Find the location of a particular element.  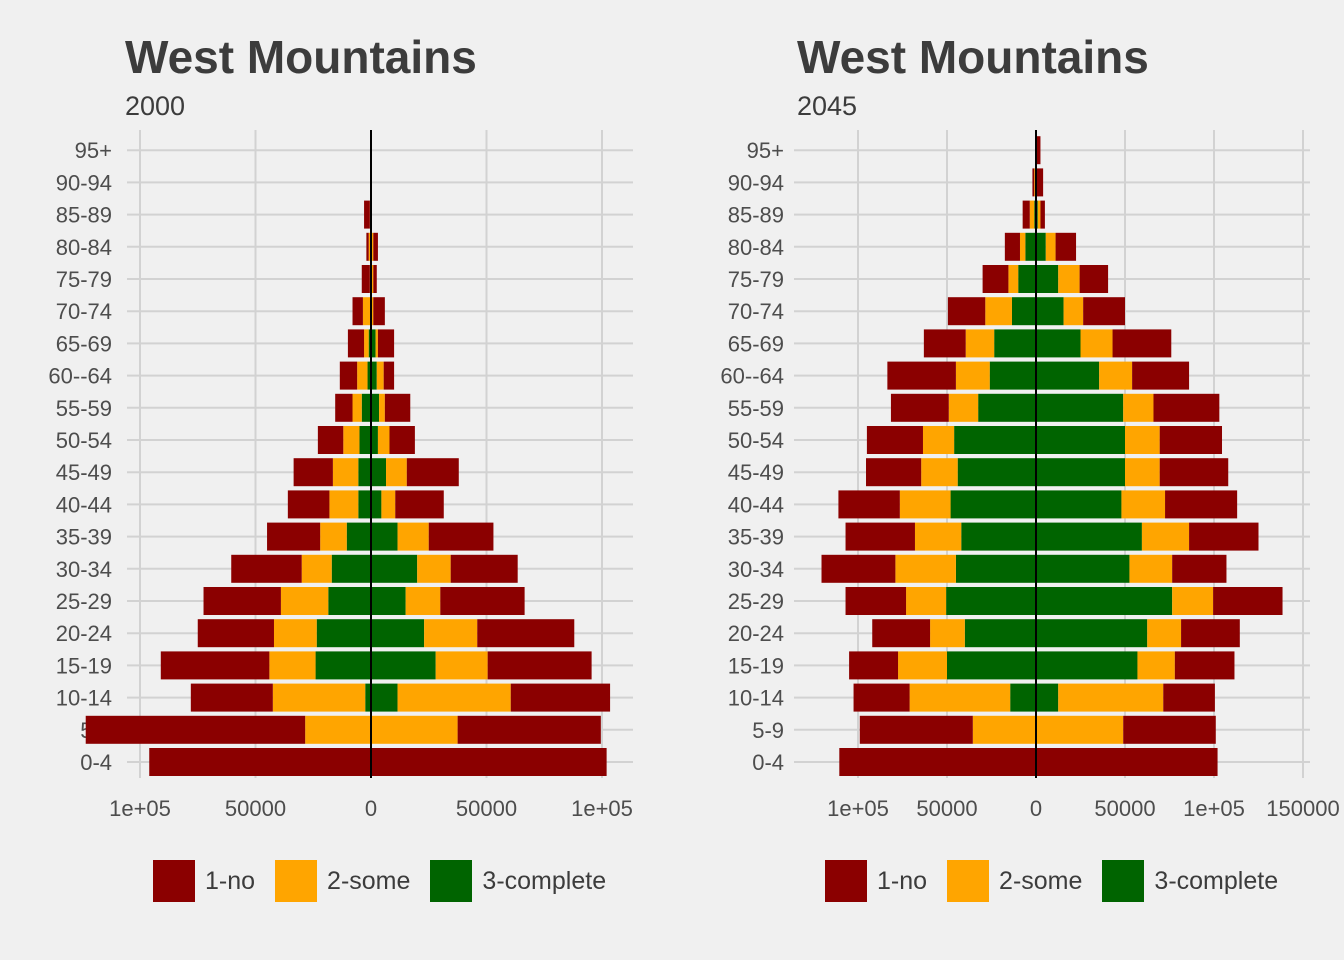

y-tick-label: 45-49 is located at coordinates (84, 472).